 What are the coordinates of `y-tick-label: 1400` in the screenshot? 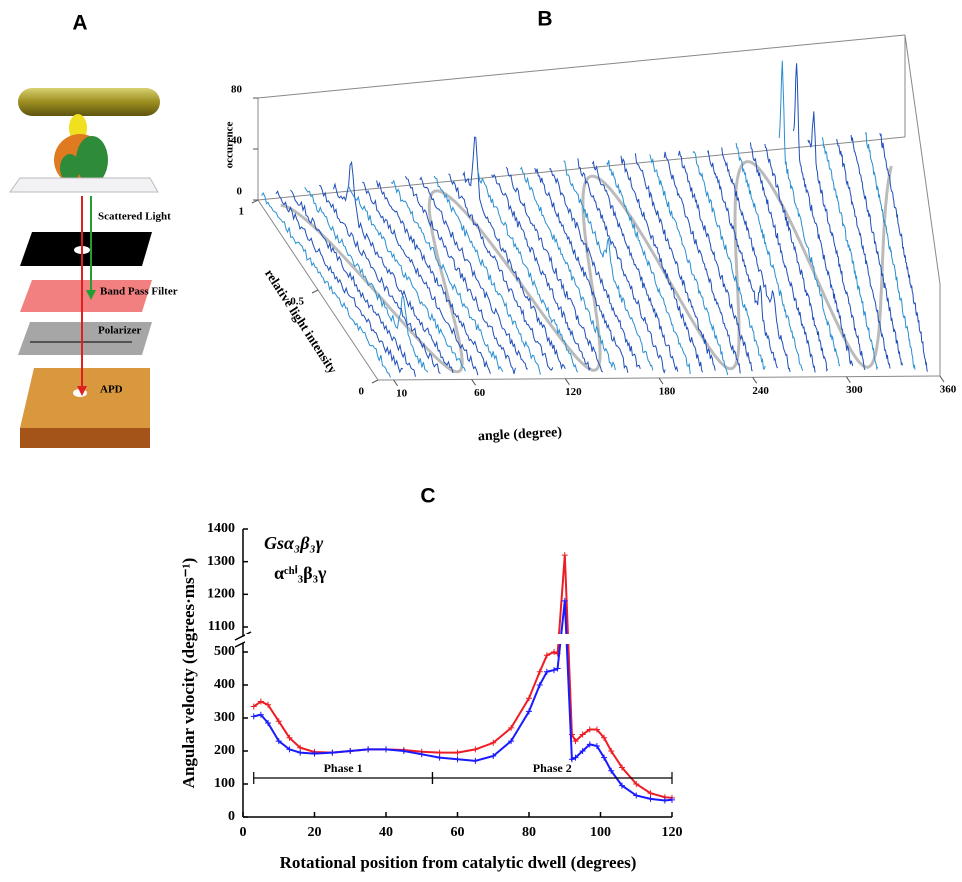 It's located at (221, 528).